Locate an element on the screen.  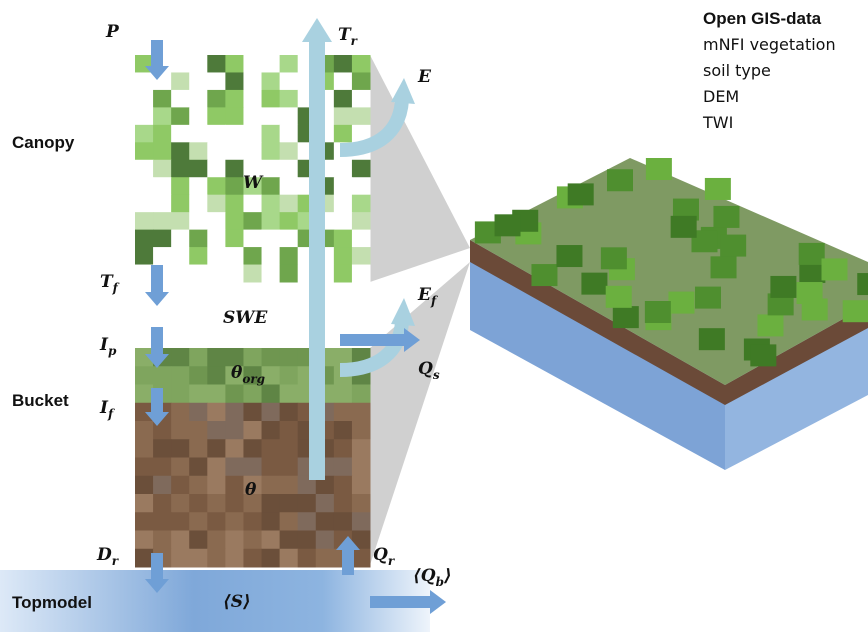
symbol-base: ⟨Q is located at coordinates (424, 576).